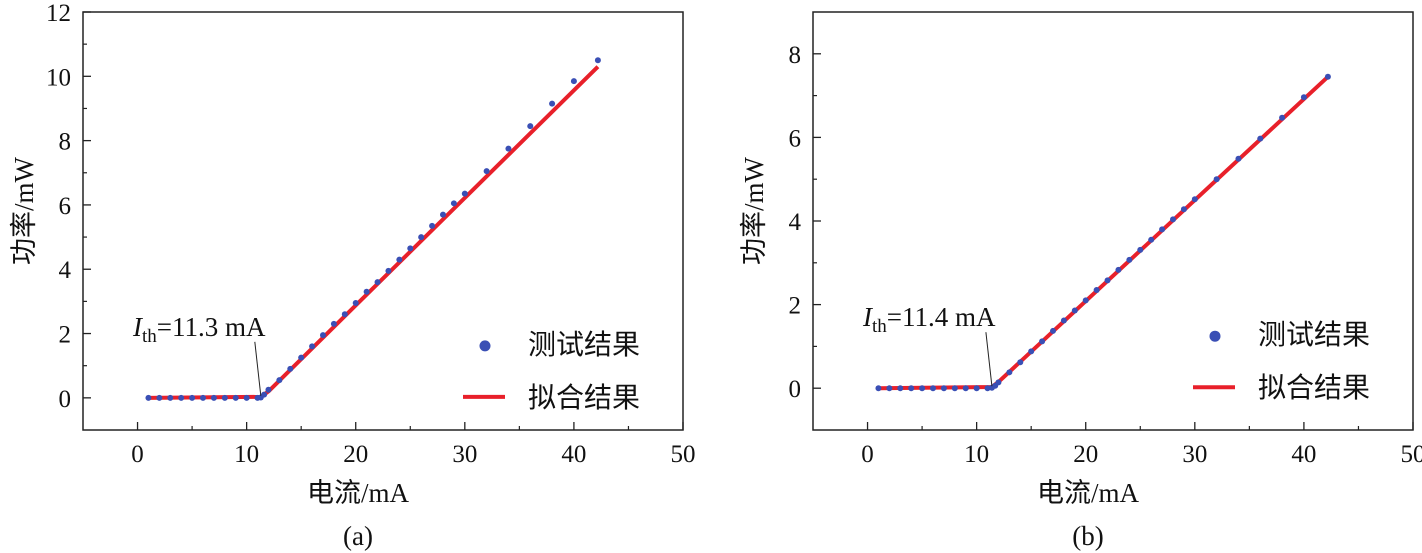 The image size is (1422, 553). I want to click on annotation-value: =11.3 mA, so click(211, 327).